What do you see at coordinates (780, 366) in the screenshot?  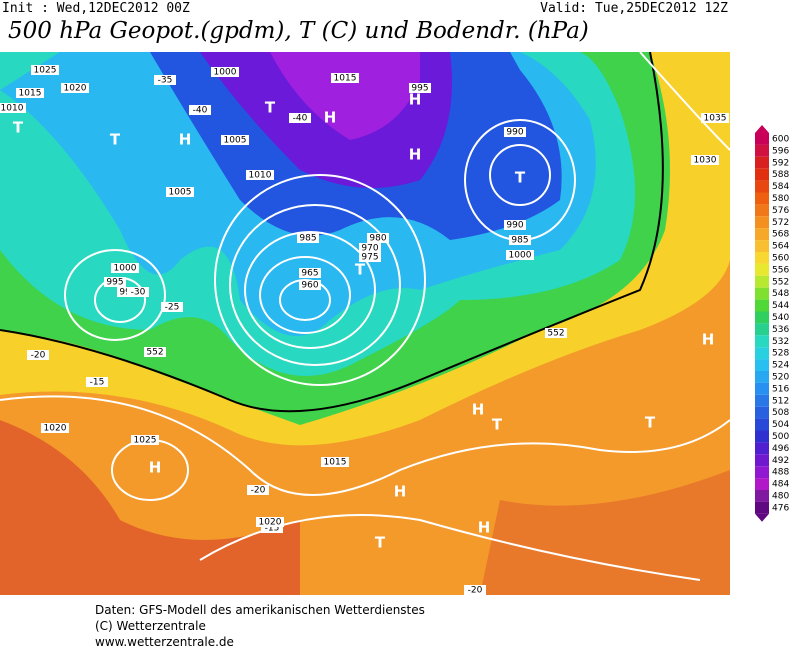 I see `legend-label: 524` at bounding box center [780, 366].